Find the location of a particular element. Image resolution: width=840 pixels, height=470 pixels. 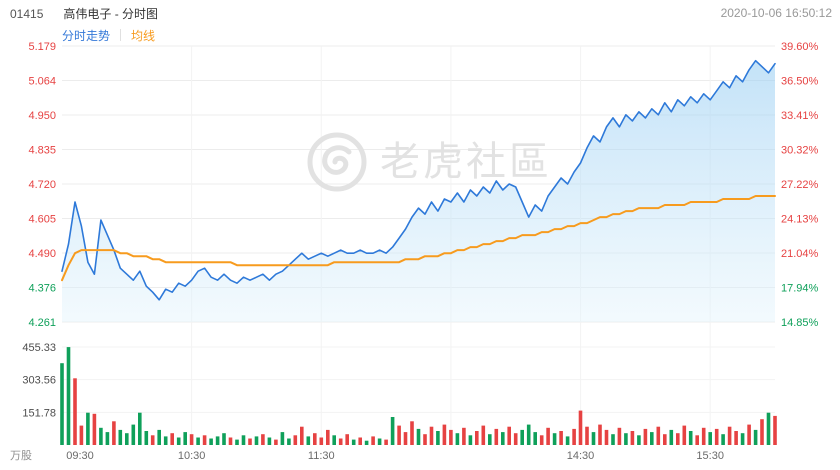

svg-text: 27.22% is located at coordinates (800, 185).